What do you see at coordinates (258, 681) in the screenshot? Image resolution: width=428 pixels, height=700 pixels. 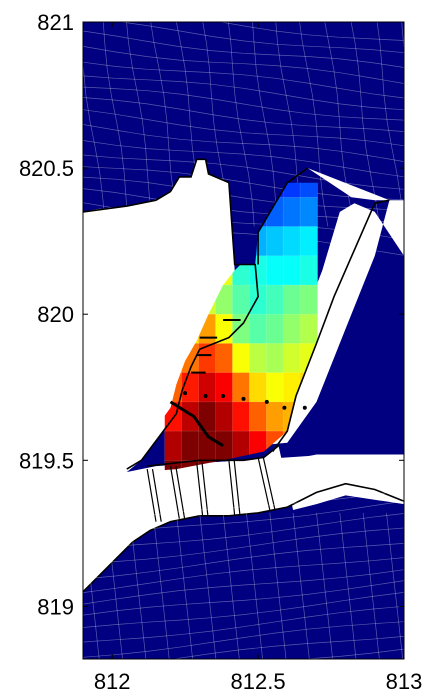 I see `x-tick-label: 812.5` at bounding box center [258, 681].